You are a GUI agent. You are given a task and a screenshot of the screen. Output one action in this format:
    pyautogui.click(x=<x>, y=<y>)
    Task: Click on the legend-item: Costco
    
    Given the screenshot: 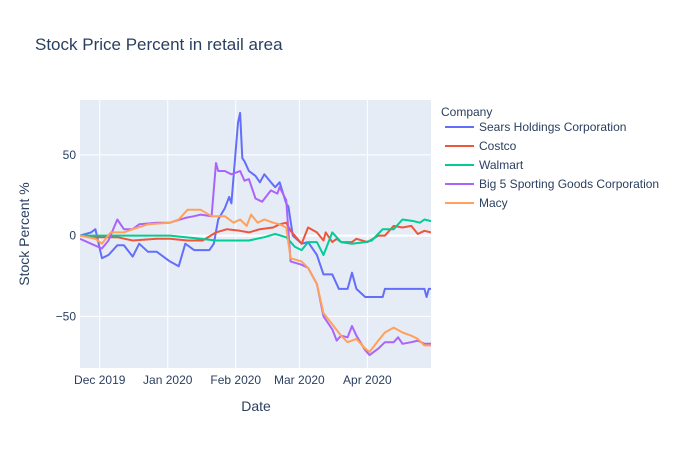 What is the action you would take?
    pyautogui.click(x=481, y=146)
    